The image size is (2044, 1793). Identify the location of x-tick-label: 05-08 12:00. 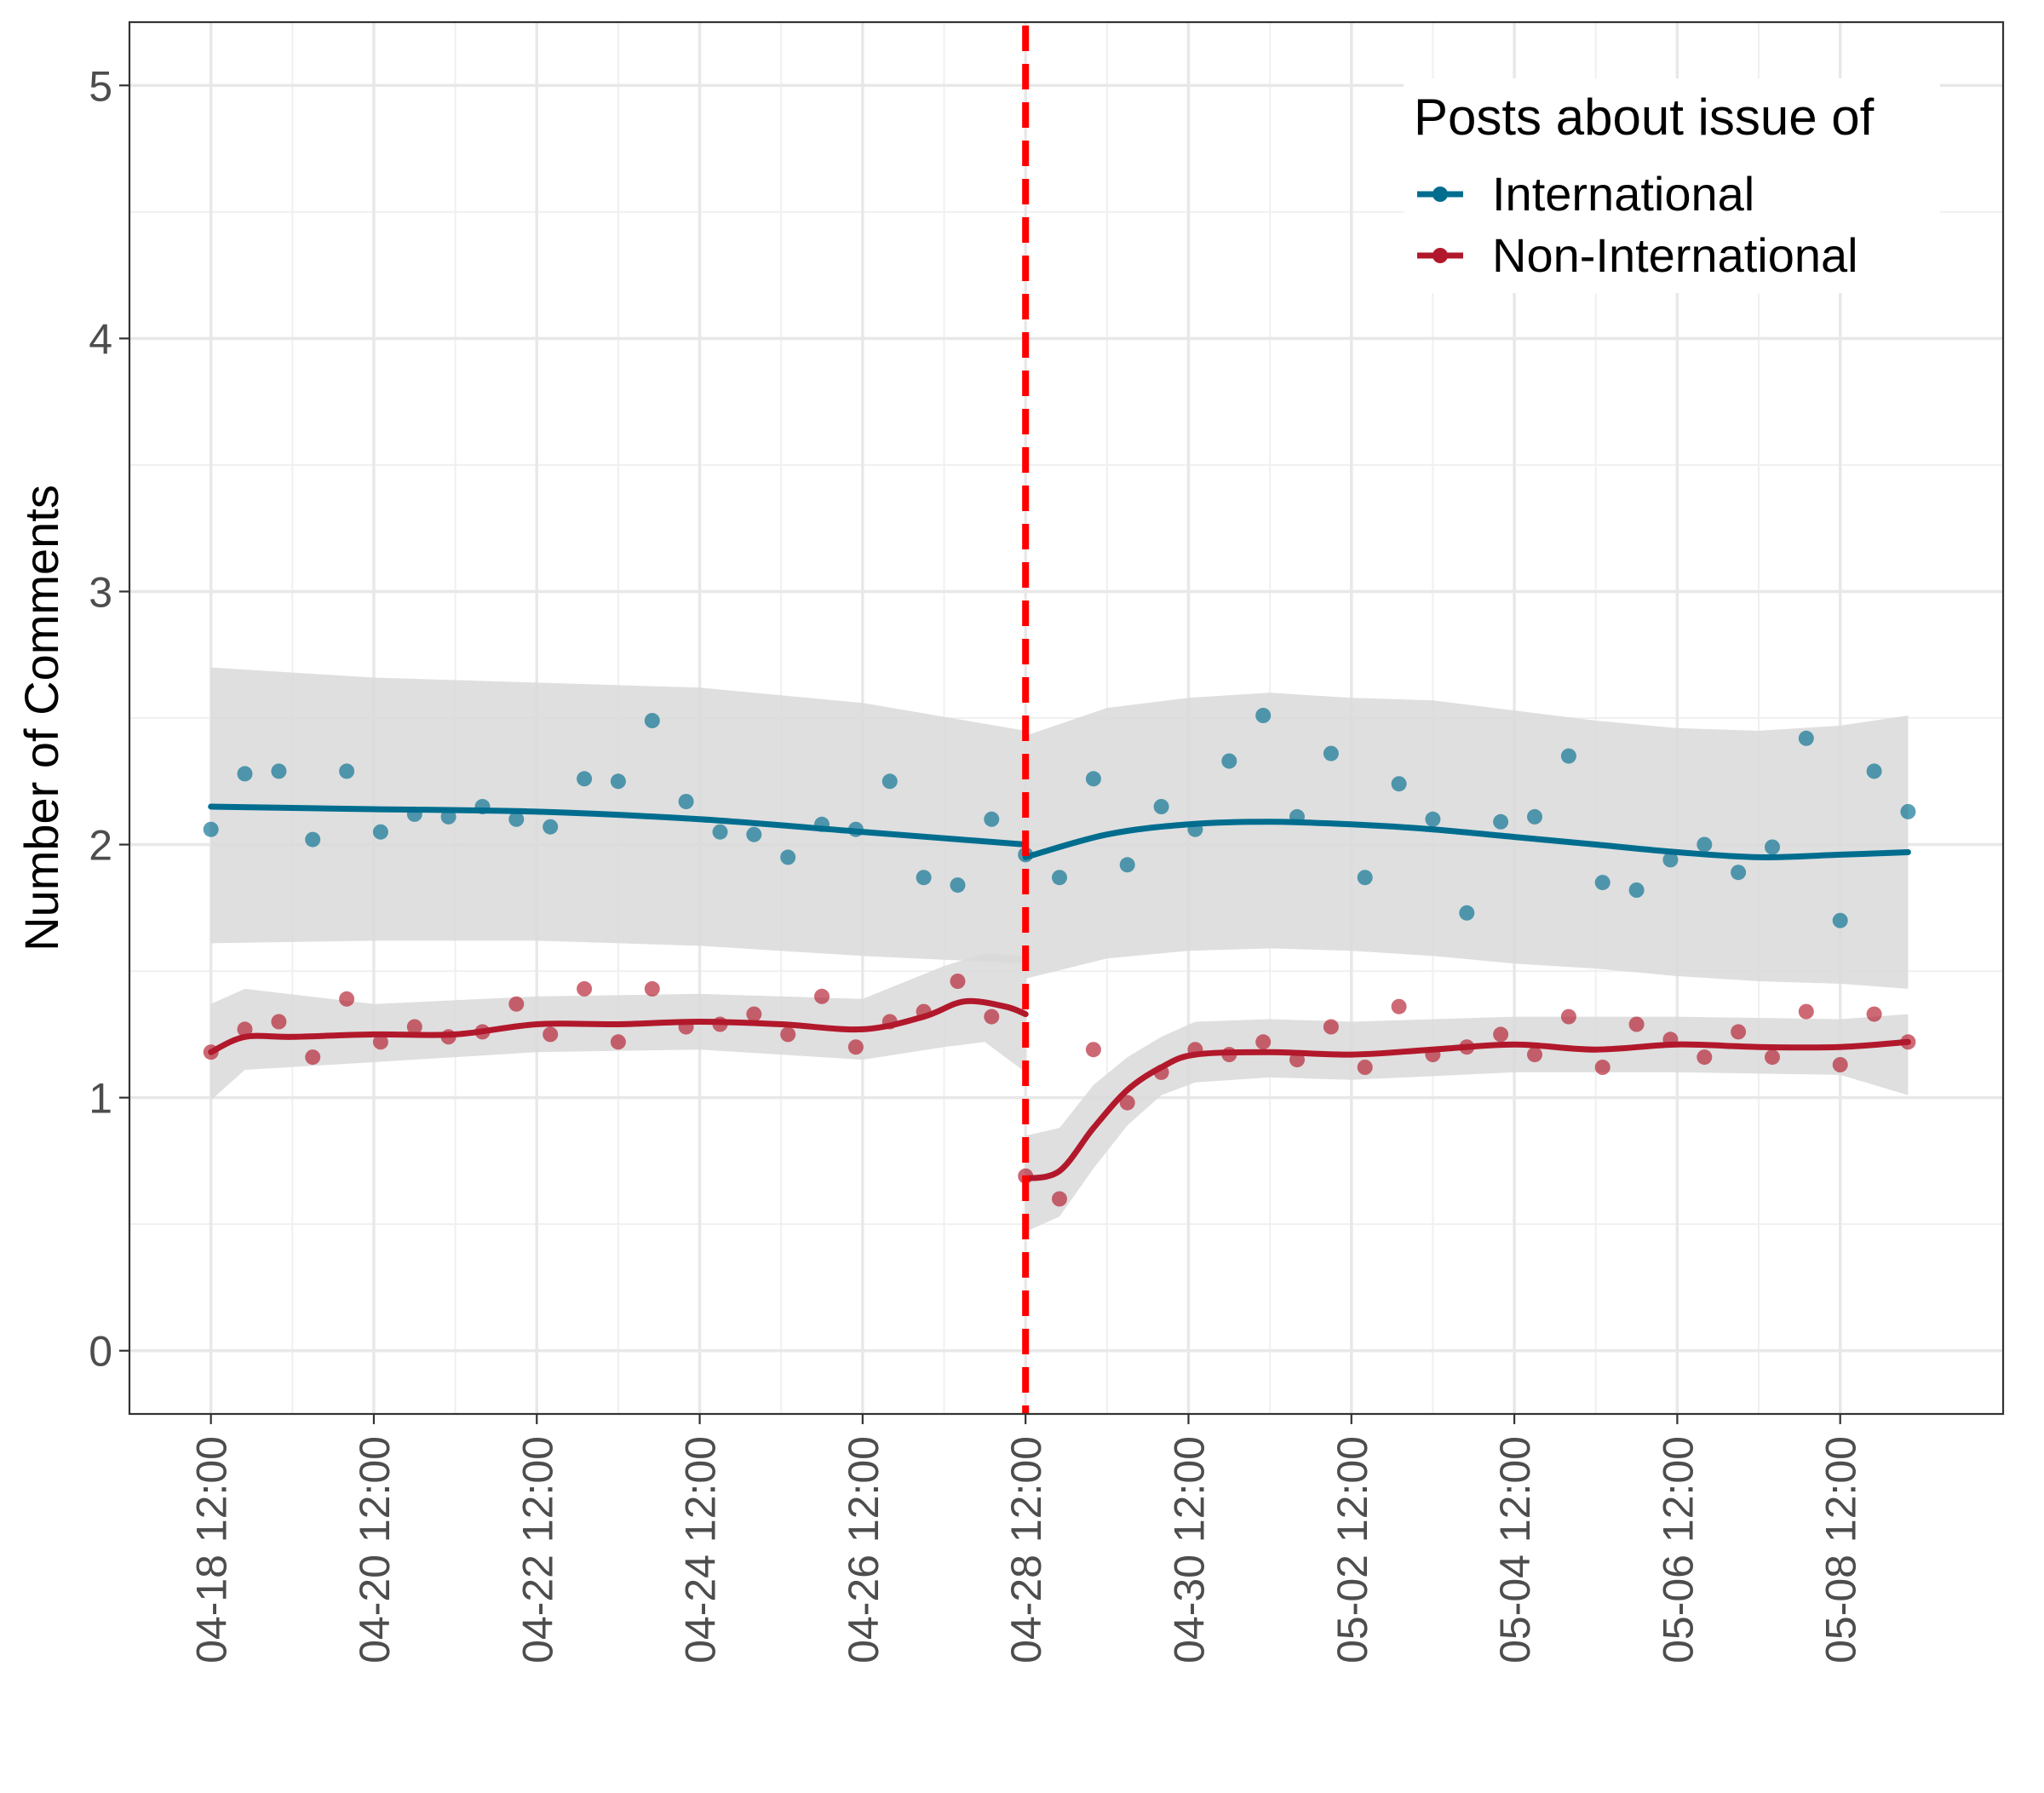
(1841, 1550).